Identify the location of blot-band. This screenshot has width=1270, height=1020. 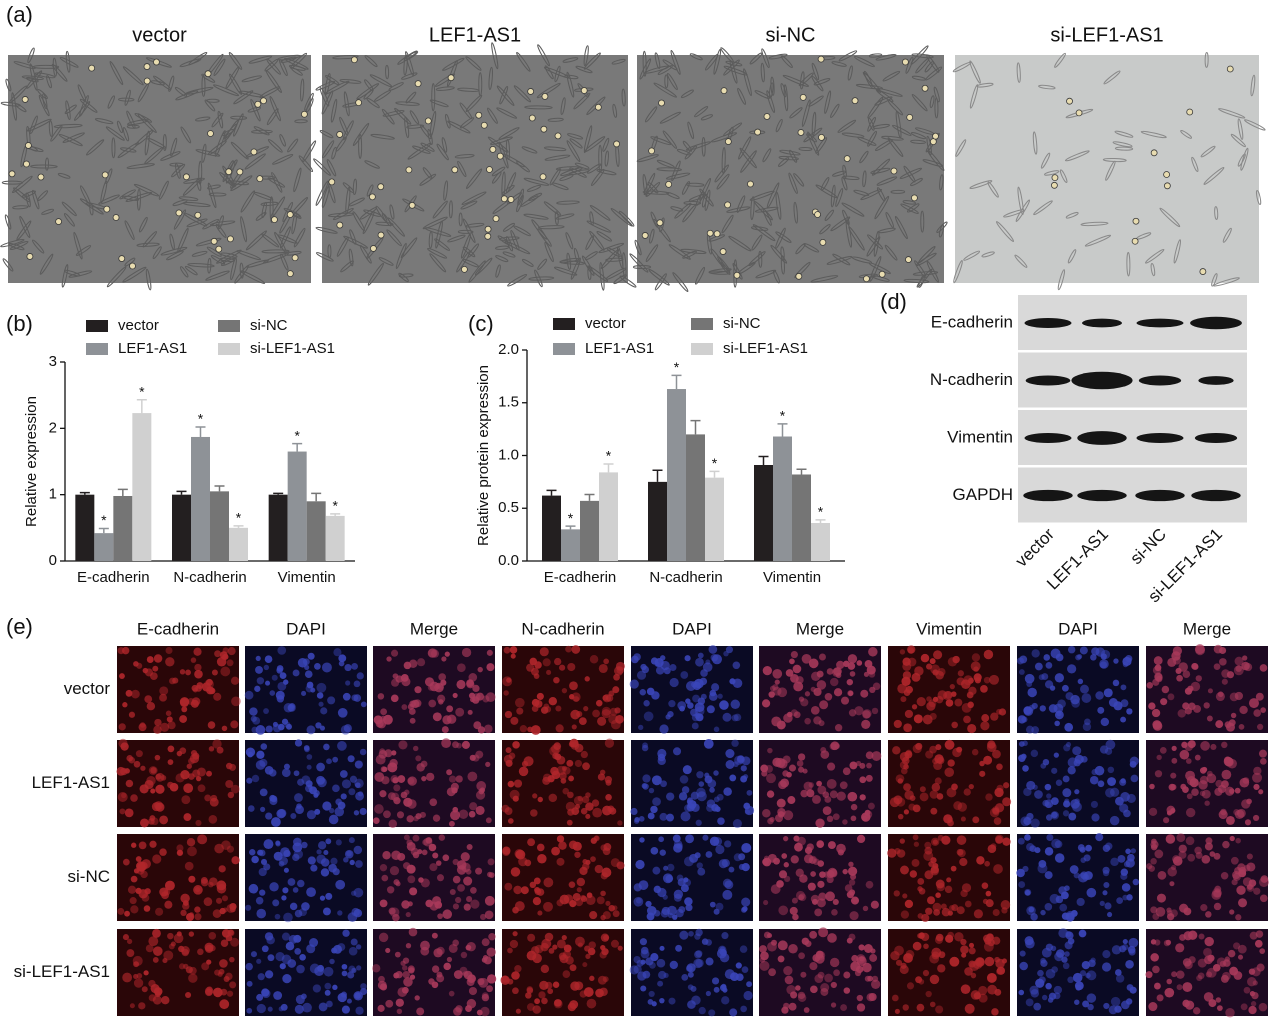
(1160, 438).